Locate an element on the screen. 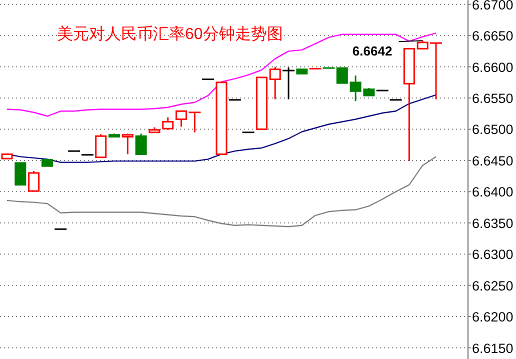 Image resolution: width=516 pixels, height=359 pixels. y-tick-label: 6.6400 is located at coordinates (493, 192).